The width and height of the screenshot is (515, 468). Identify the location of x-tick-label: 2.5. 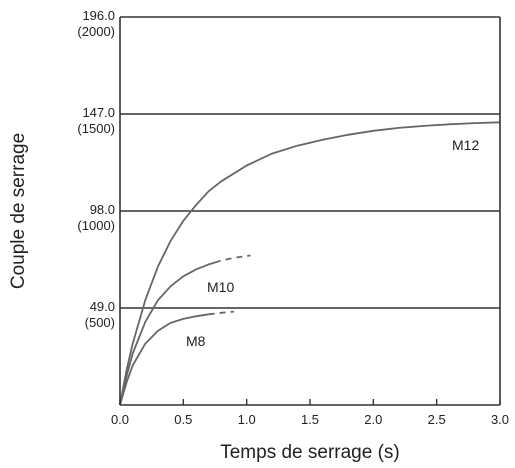
(437, 419).